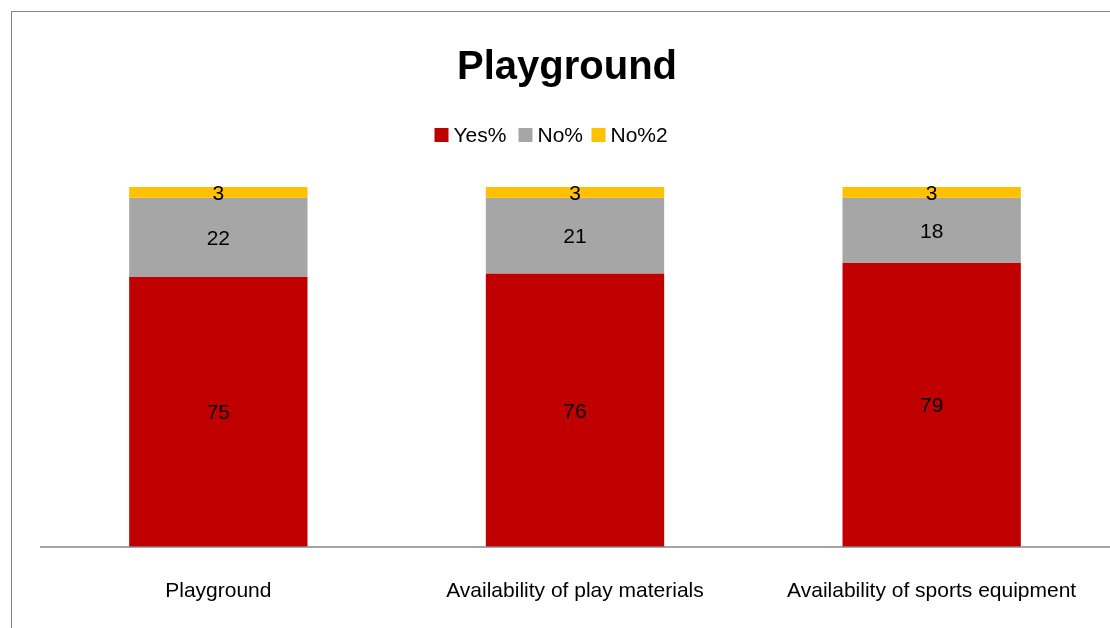 This screenshot has height=628, width=1110. I want to click on data-label: 79, so click(931, 405).